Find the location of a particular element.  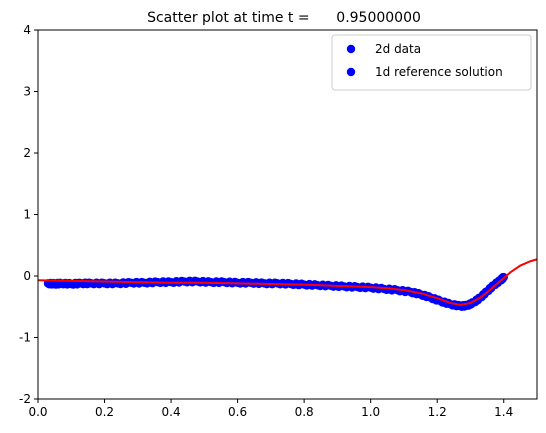

legend-label: 1d reference solution is located at coordinates (439, 72).